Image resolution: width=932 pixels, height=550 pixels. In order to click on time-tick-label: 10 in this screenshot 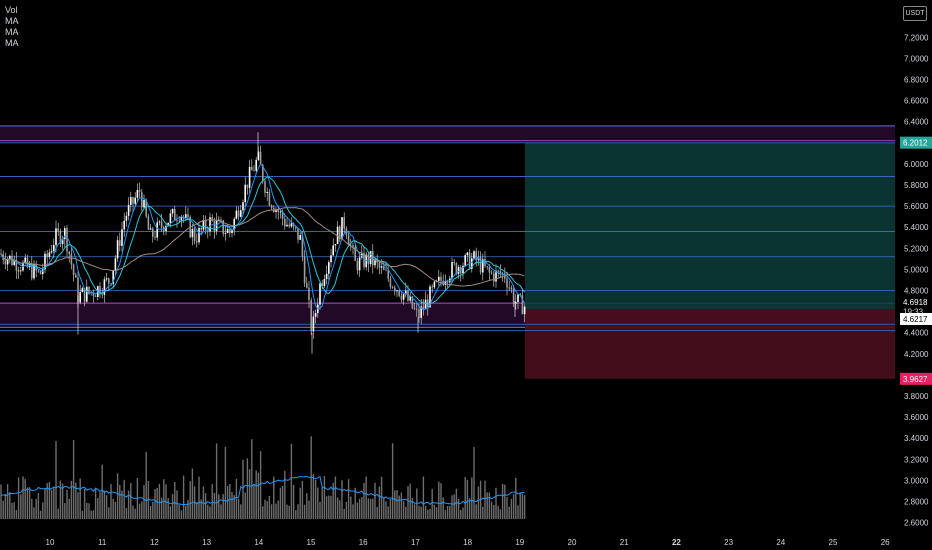, I will do `click(50, 542)`.